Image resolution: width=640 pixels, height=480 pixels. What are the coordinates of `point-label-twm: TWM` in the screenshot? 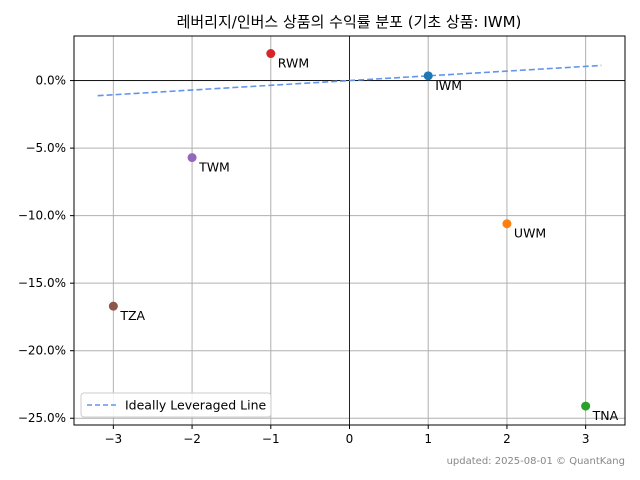 It's located at (214, 167).